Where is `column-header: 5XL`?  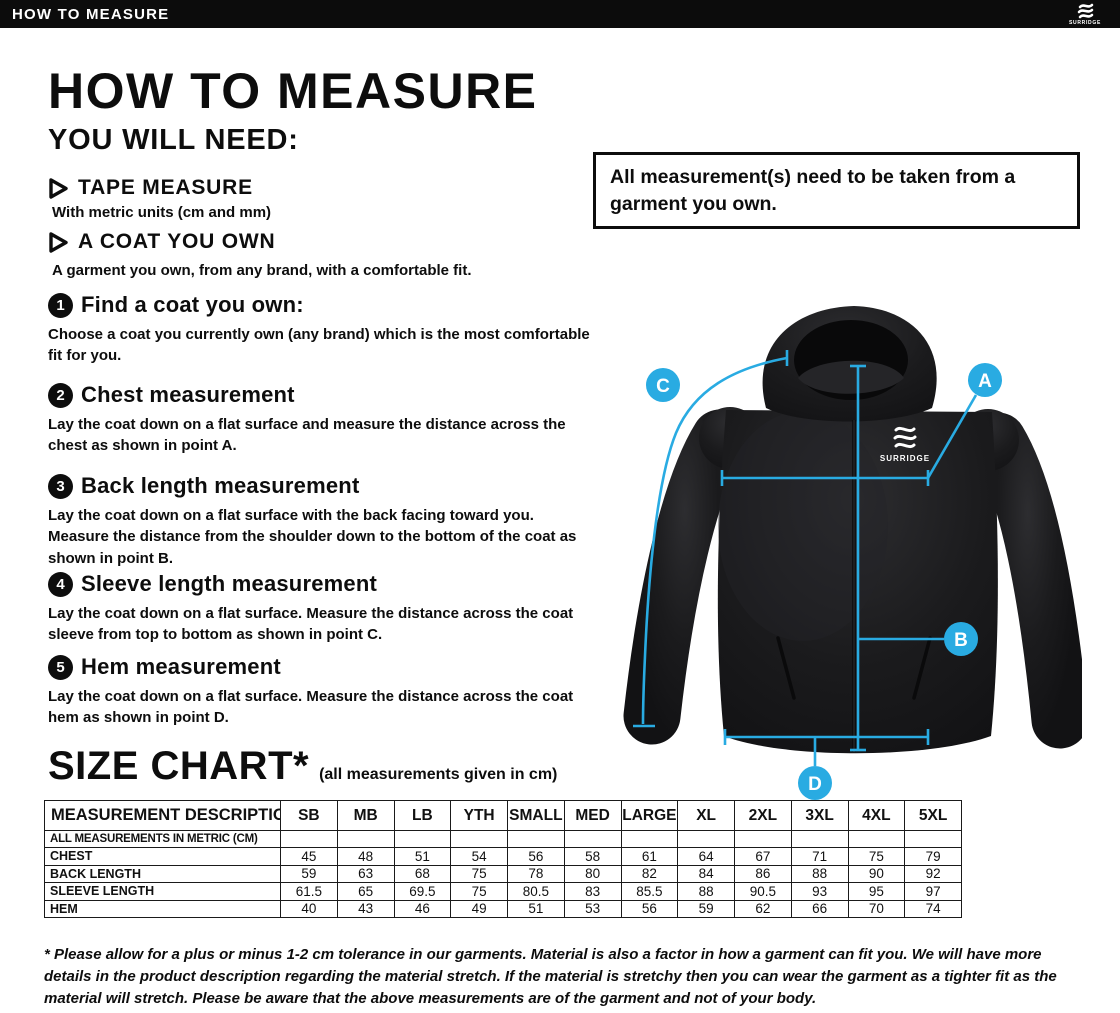 column-header: 5XL is located at coordinates (933, 815).